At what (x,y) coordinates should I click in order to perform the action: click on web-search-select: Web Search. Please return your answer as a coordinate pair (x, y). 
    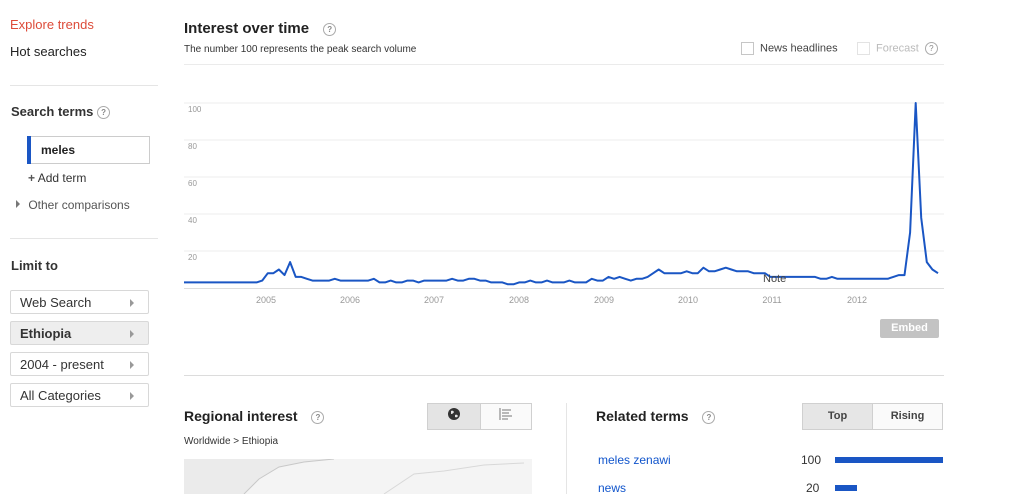
    Looking at the image, I should click on (79, 302).